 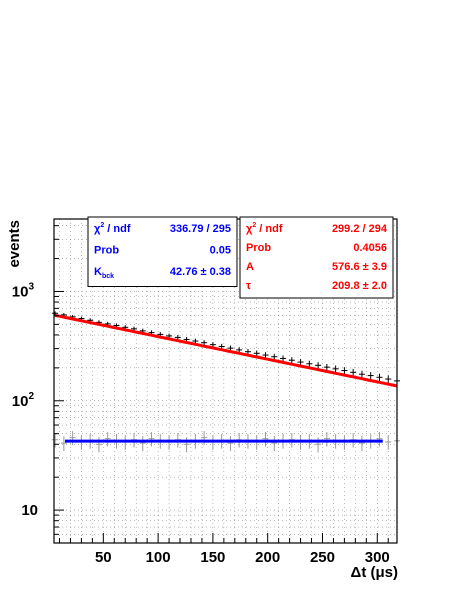 I want to click on stat-label: Kbck, so click(x=104, y=273).